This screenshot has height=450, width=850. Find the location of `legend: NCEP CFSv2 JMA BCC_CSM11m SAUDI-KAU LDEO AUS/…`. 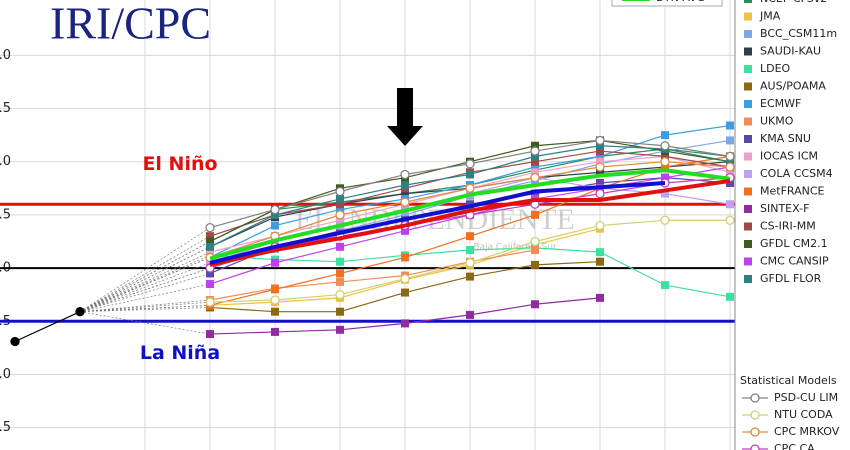

legend: NCEP CFSv2 JMA BCC_CSM11m SAUDI-KAU LDEO AUS/… is located at coordinates (792, 225).